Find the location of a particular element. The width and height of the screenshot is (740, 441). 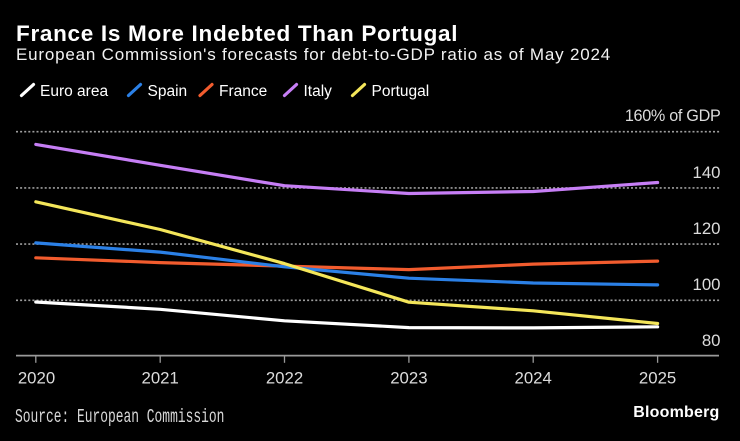

svg-text: France is located at coordinates (243, 91).